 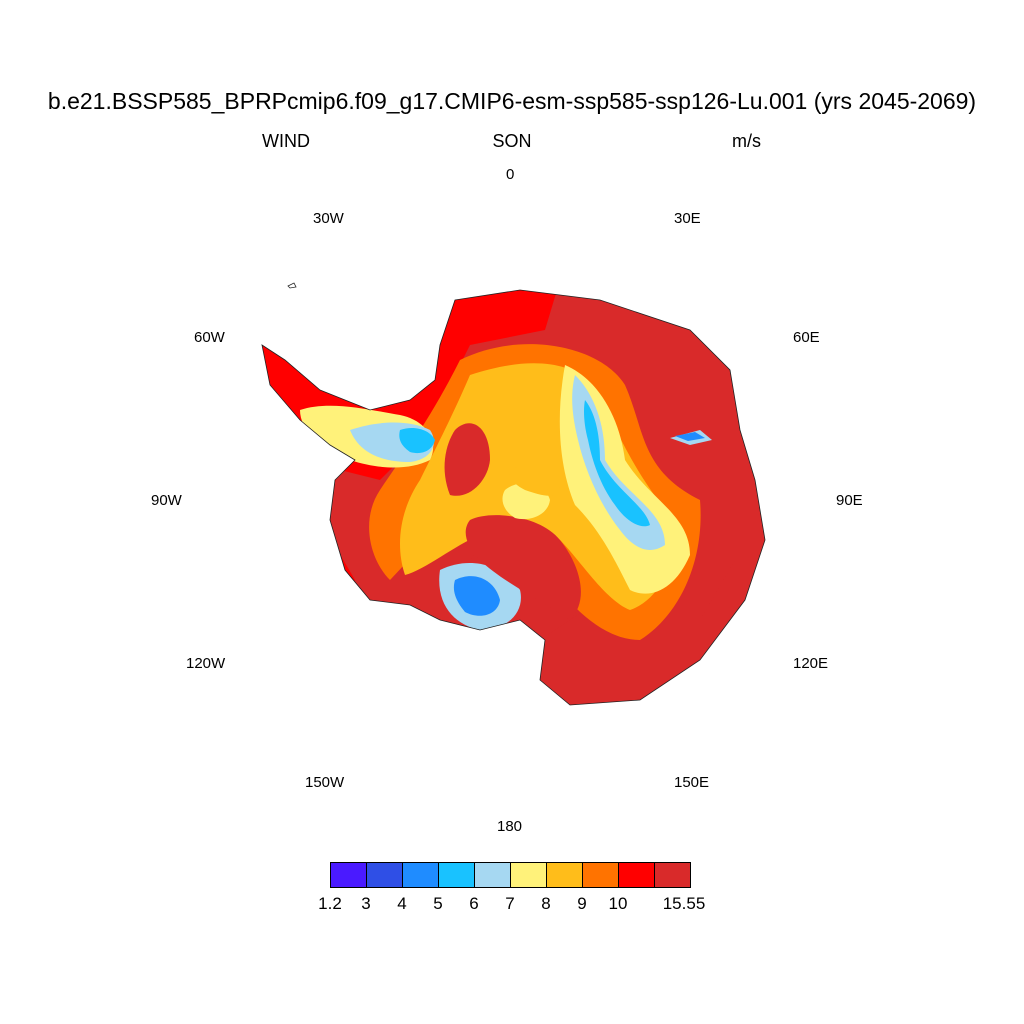 I want to click on colorbar-label: 8, so click(x=546, y=903).